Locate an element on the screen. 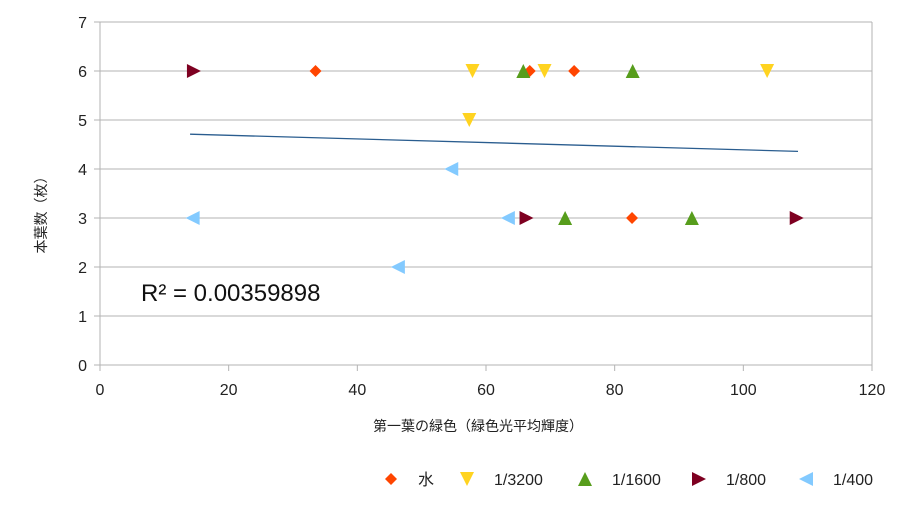 Image resolution: width=907 pixels, height=510 pixels. legend: 水 1/3200 1/1600 1/800 1/400 is located at coordinates (629, 480).